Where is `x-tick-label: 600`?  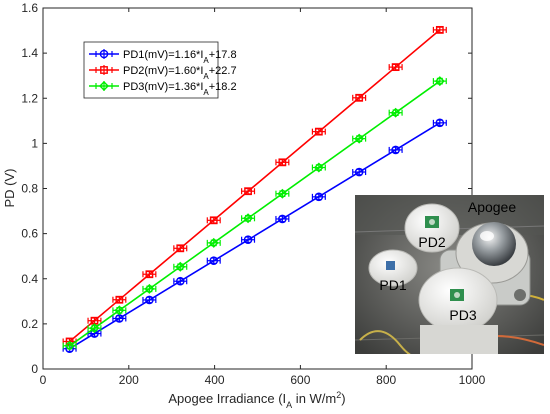
x-tick-label: 600 is located at coordinates (300, 380).